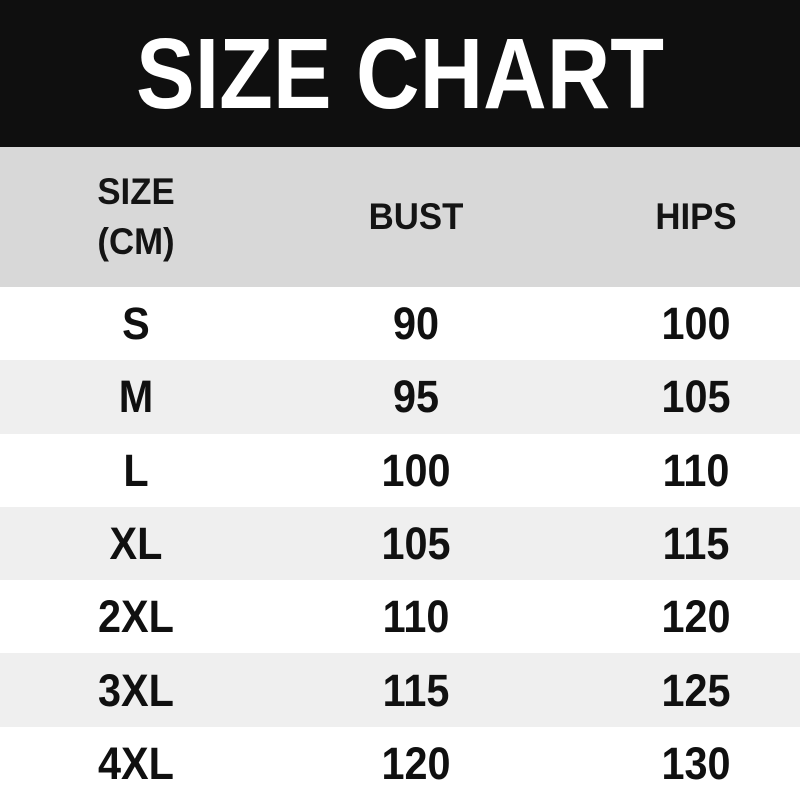 The image size is (800, 800). I want to click on header-hips: HIPS, so click(696, 217).